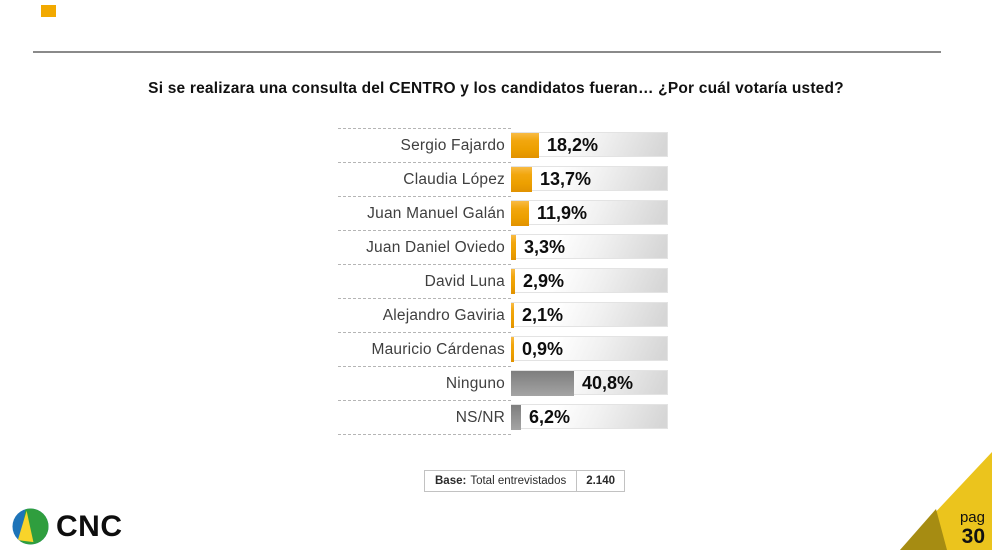 This screenshot has width=992, height=550. Describe the element at coordinates (573, 144) in the screenshot. I see `value-label: 18,2%` at that location.